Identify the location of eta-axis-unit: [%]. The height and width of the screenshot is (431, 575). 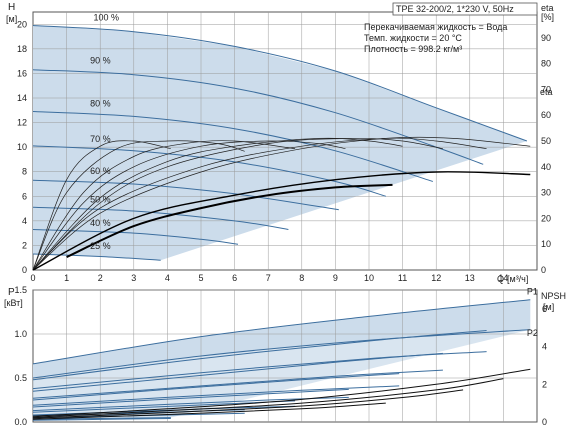
(547, 17).